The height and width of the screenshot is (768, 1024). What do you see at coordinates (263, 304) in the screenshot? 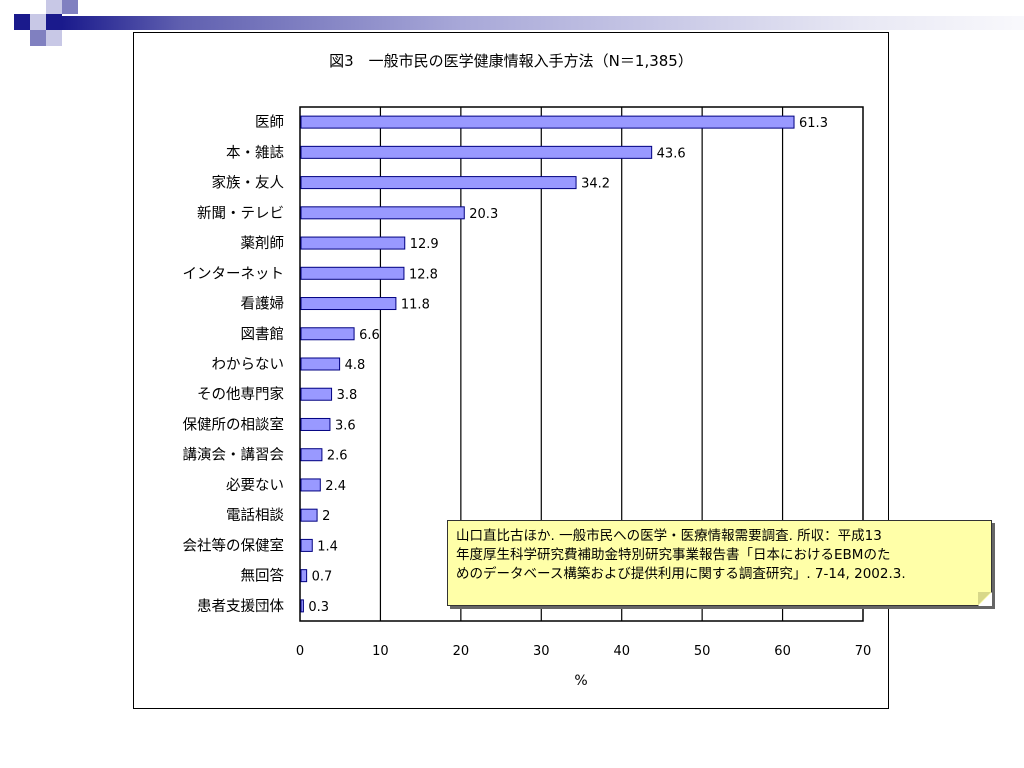
I see `category-label: 看護婦` at bounding box center [263, 304].